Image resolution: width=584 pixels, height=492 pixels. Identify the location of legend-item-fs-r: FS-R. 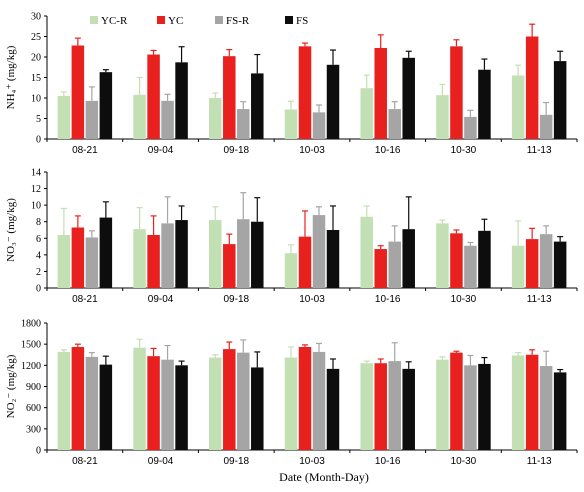
(232, 21).